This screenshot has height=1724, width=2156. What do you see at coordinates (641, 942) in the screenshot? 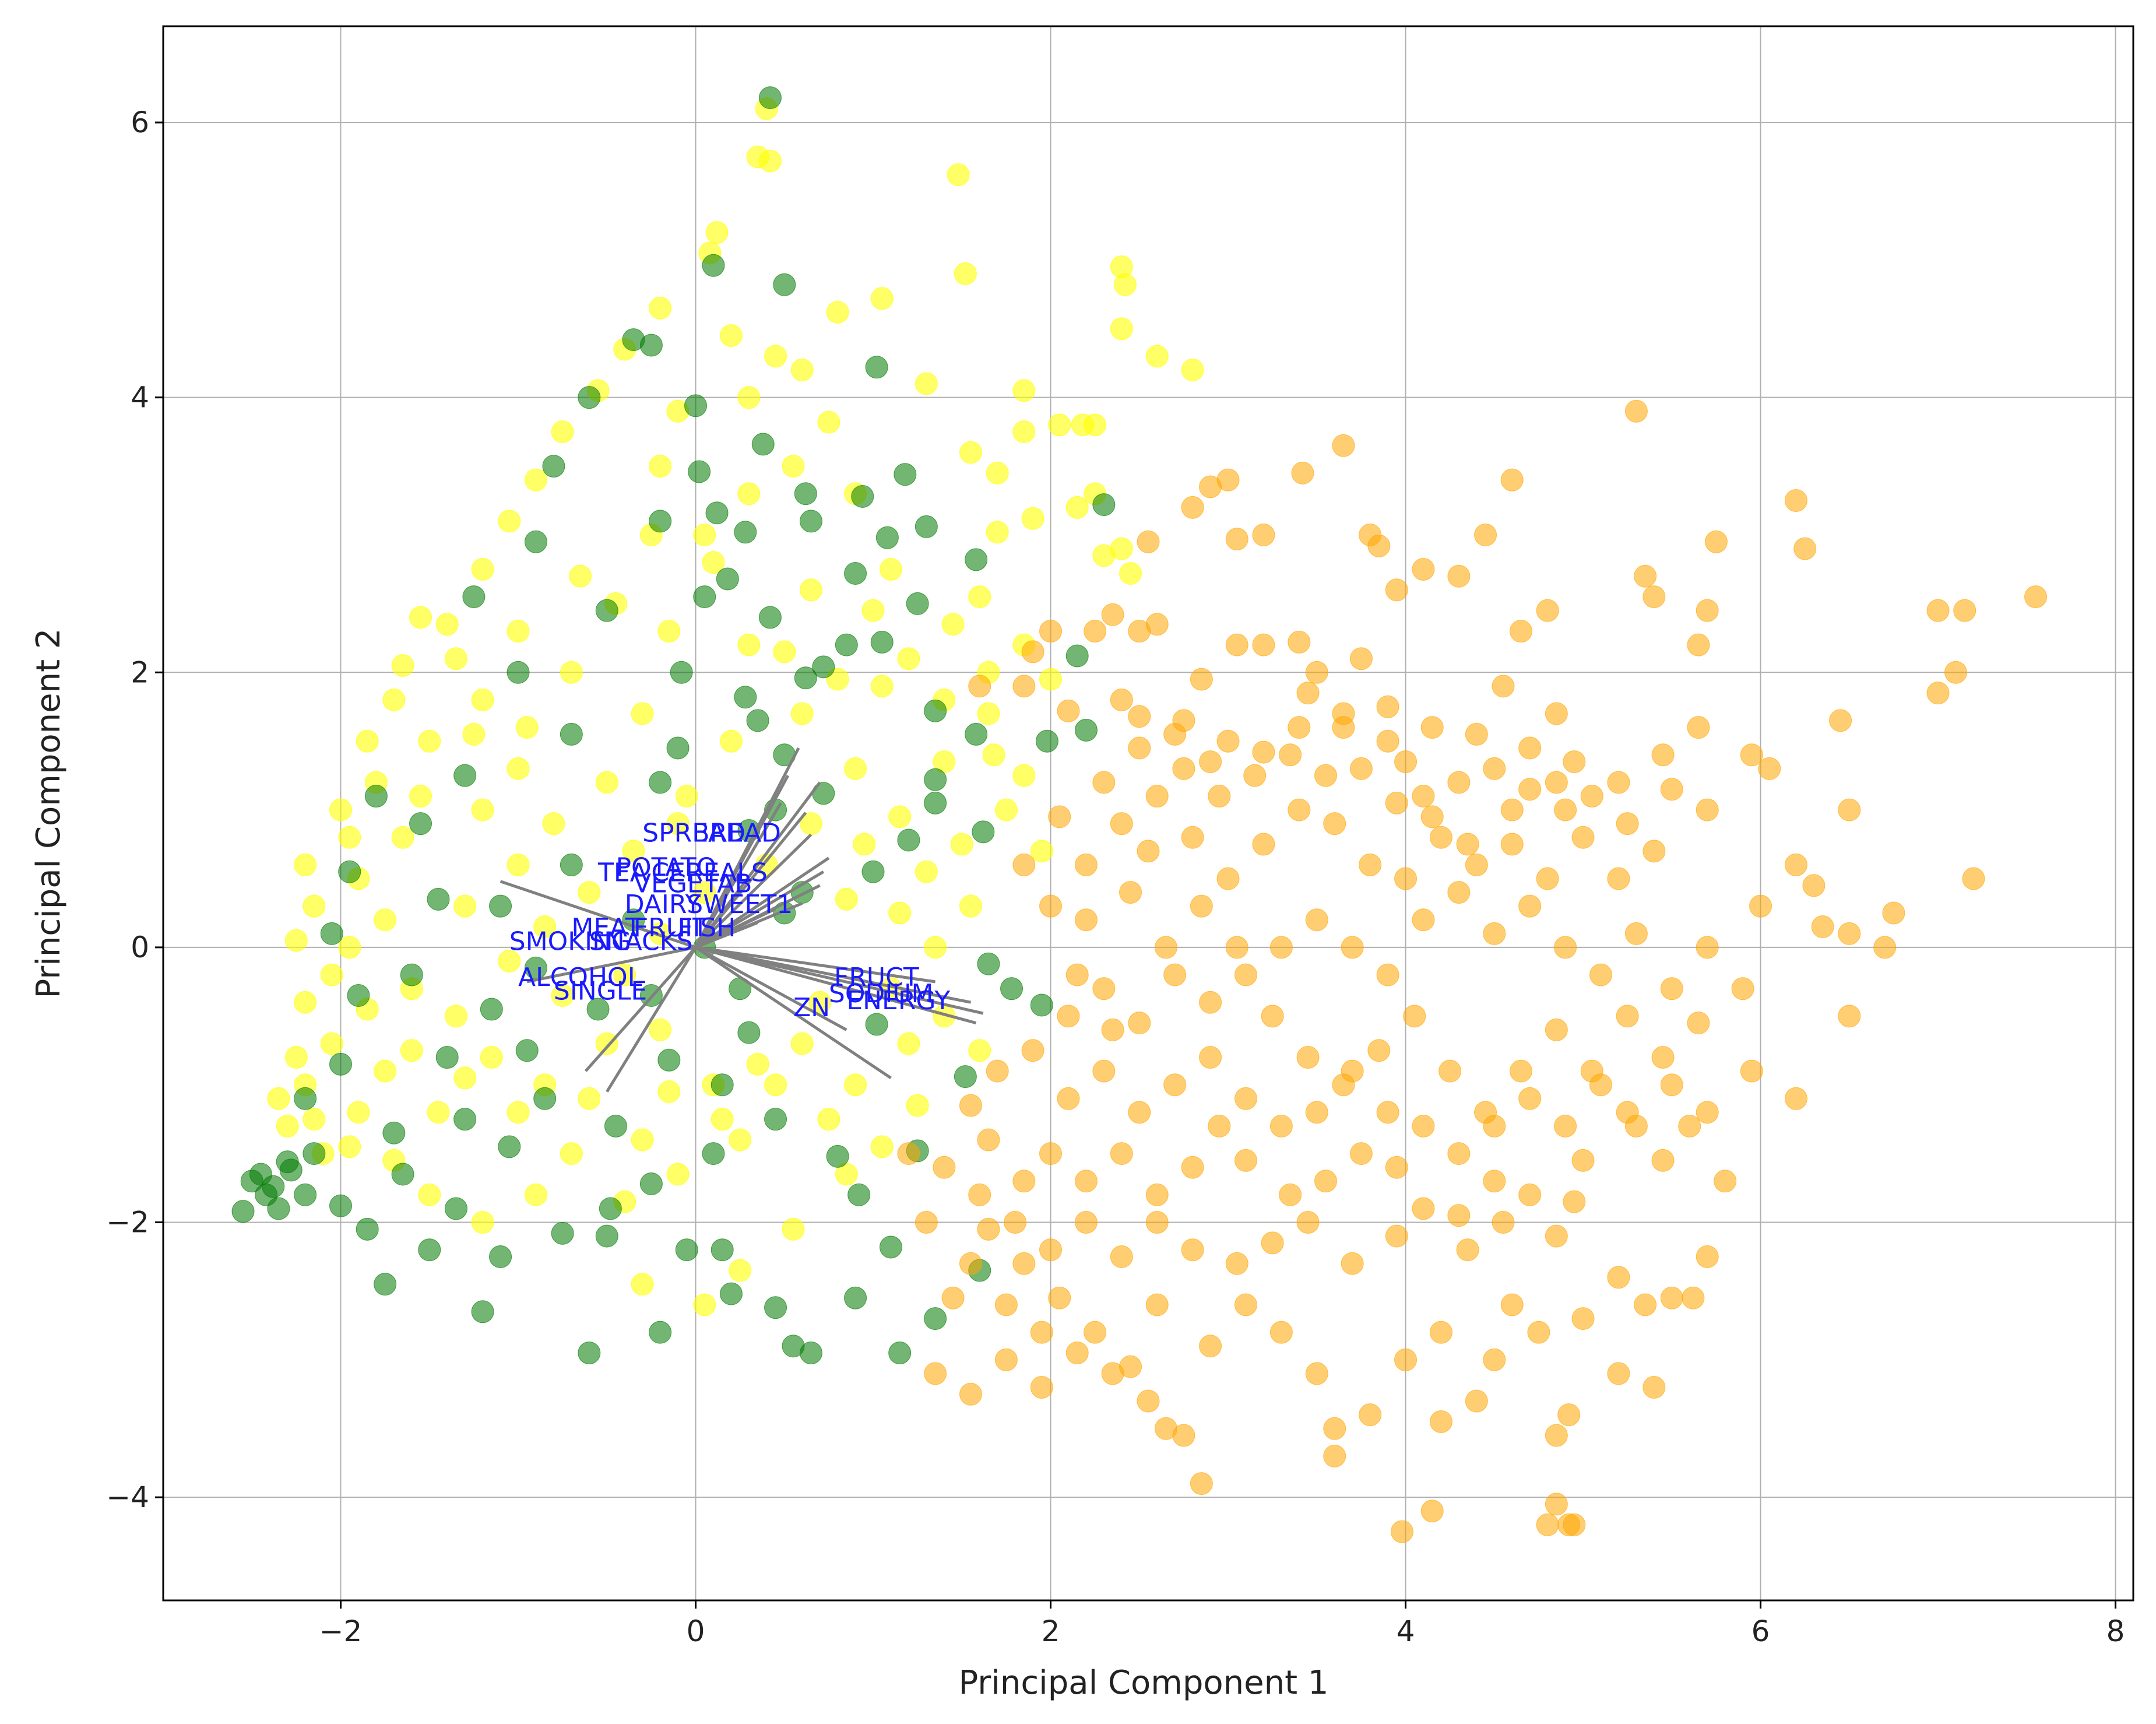
I see `variable-label: SNACKS` at bounding box center [641, 942].